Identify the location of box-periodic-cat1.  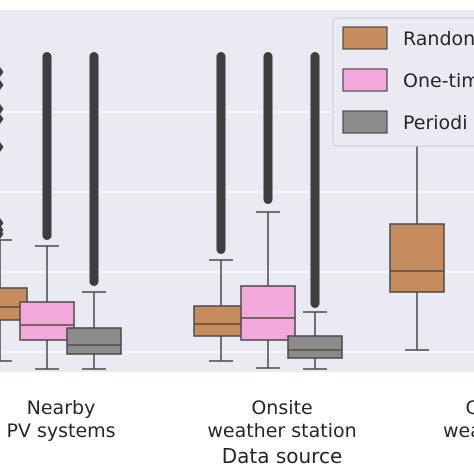
(315, 211).